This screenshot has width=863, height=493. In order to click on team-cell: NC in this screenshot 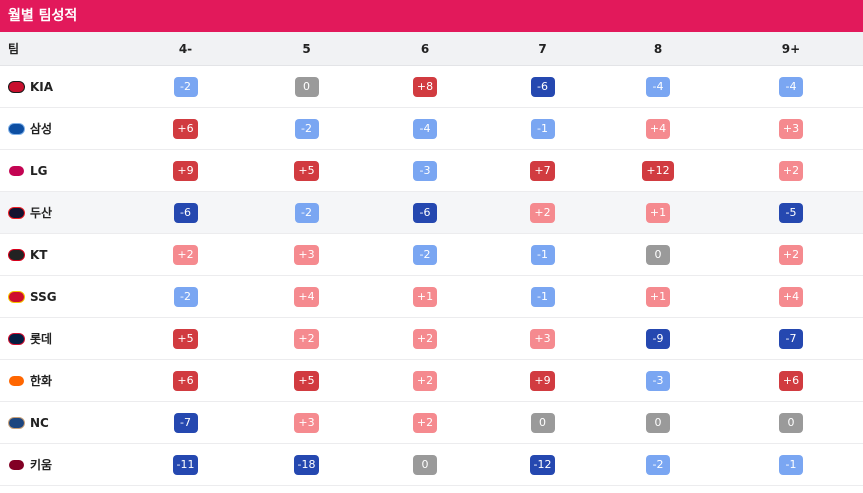, I will do `click(60, 422)`.